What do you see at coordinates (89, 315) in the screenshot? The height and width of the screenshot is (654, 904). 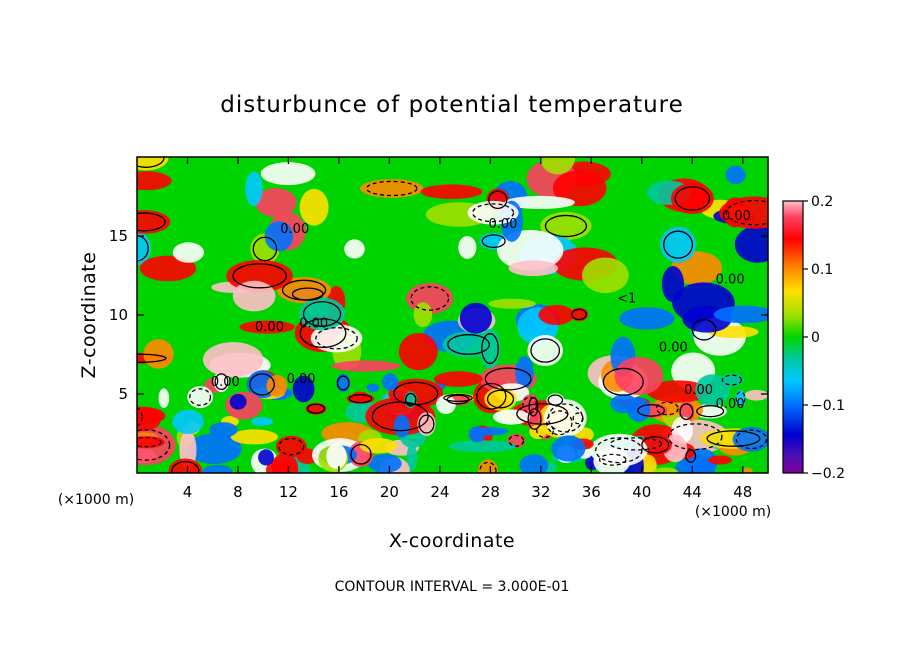 I see `y-axis-label: Z-coordinate` at bounding box center [89, 315].